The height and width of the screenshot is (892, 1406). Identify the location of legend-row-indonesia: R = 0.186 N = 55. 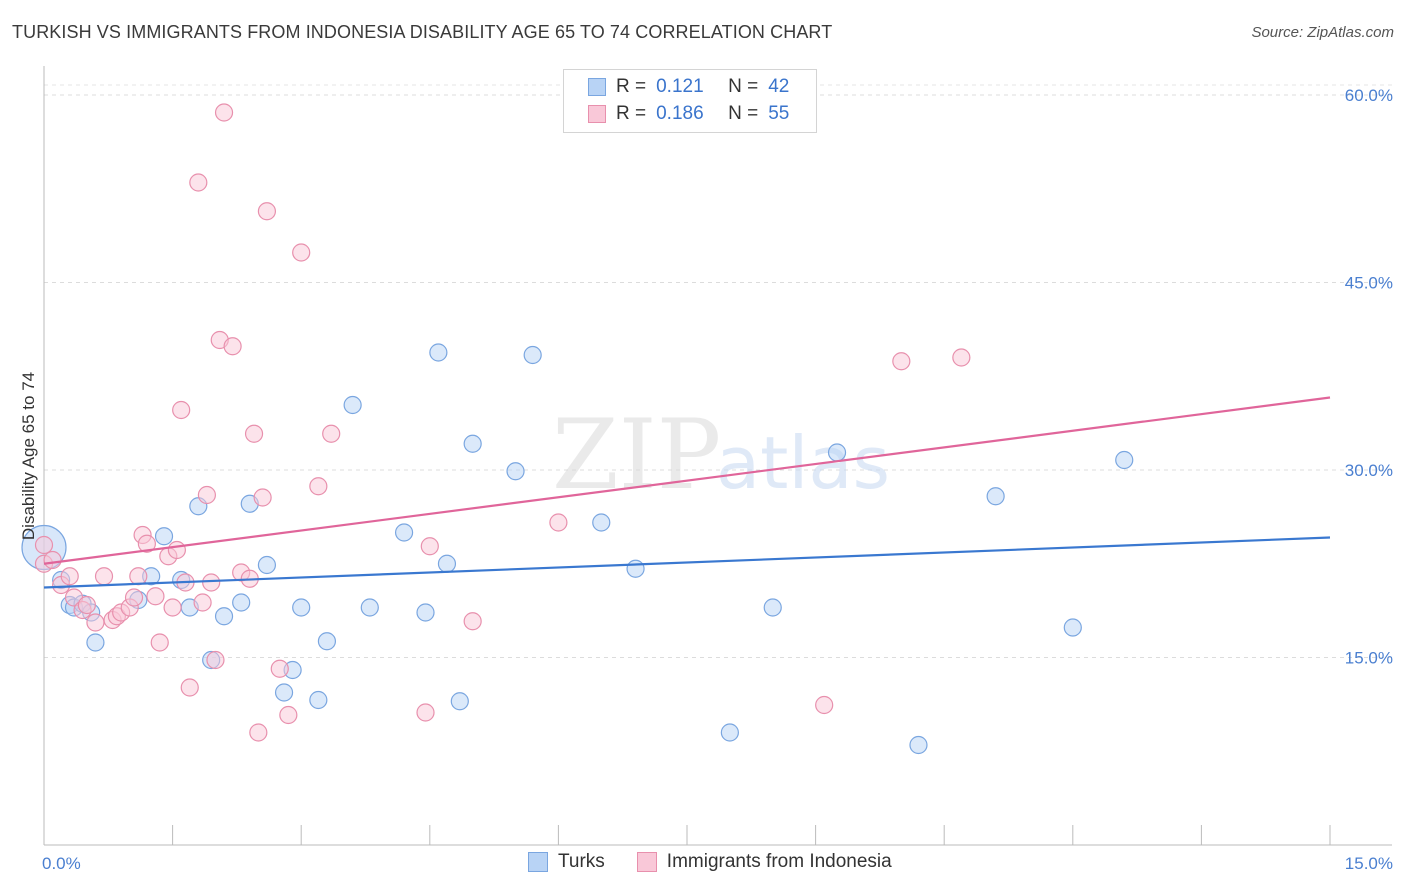
(688, 114).